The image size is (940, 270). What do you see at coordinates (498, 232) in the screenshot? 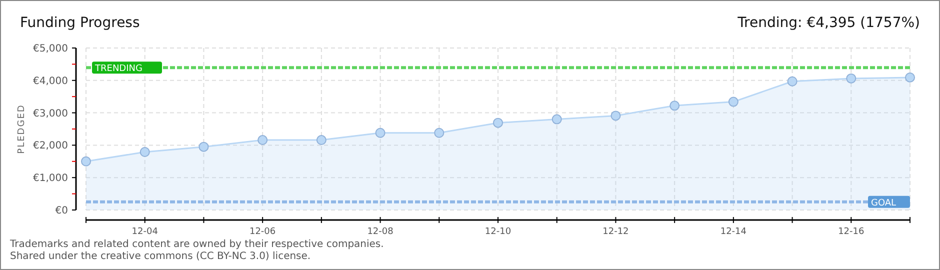
I see `x-tick-label: 12-10` at bounding box center [498, 232].